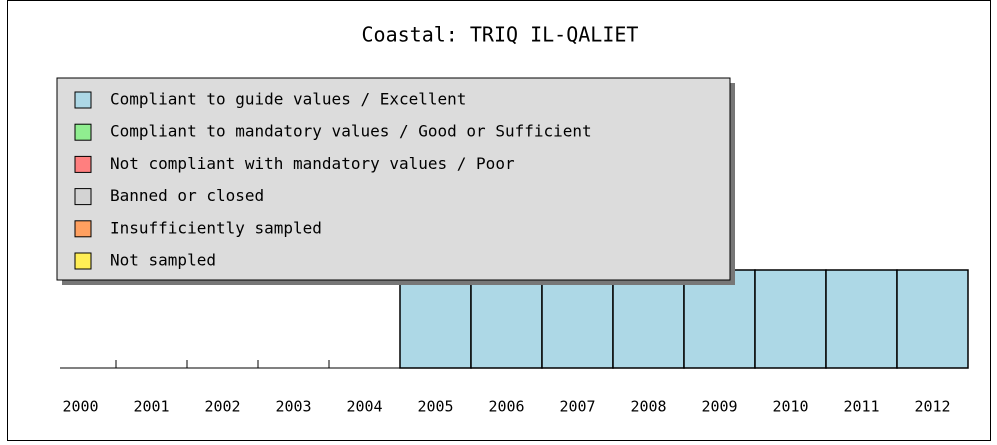  Describe the element at coordinates (790, 407) in the screenshot. I see `x-tick-label: 2010` at that location.